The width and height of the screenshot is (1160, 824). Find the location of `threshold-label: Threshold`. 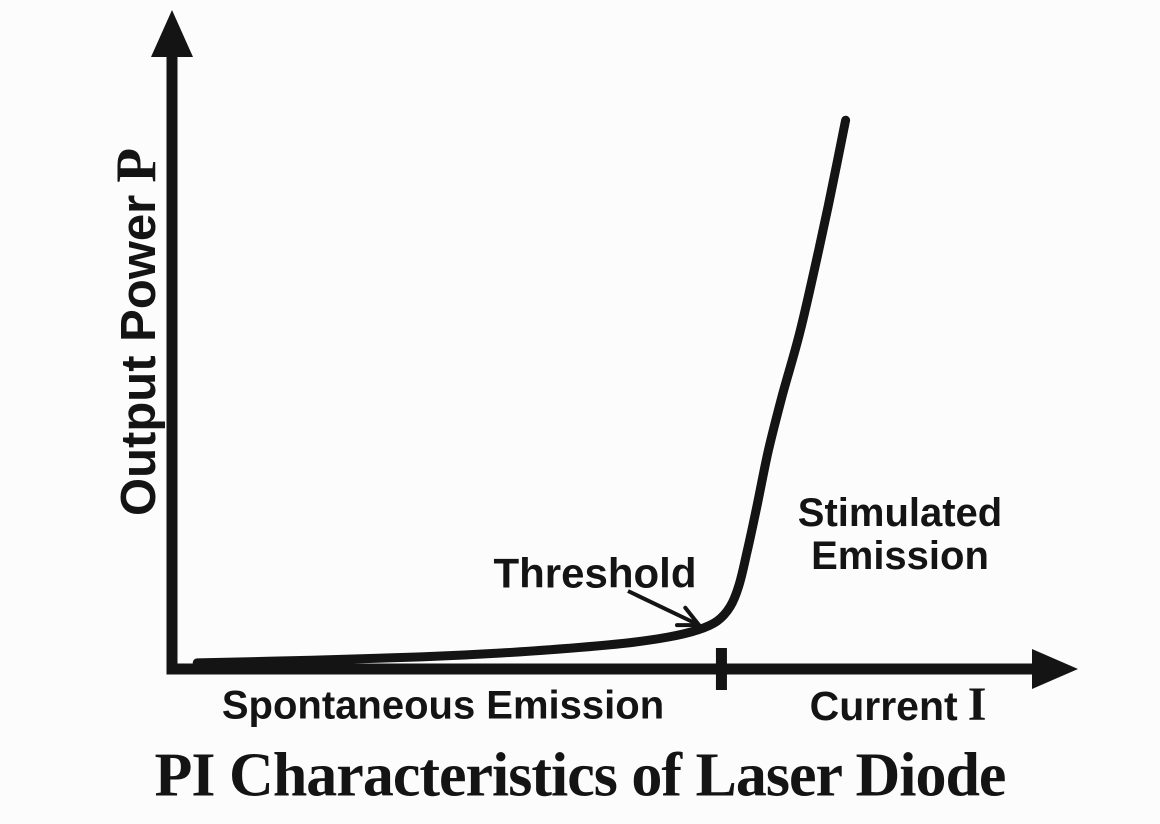

threshold-label: Threshold is located at coordinates (595, 573).